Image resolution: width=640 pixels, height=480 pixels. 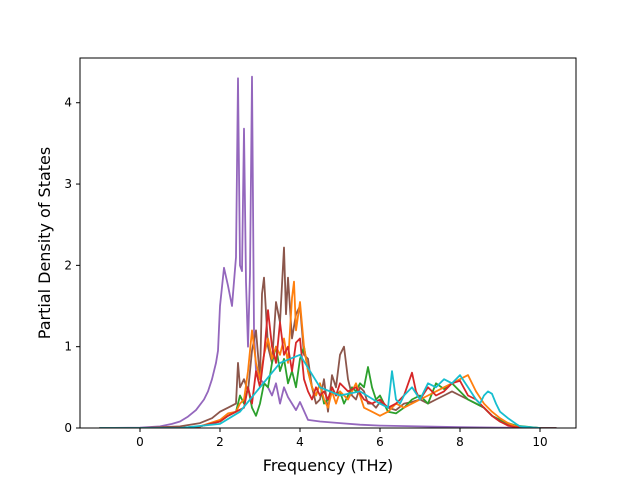 What do you see at coordinates (328, 465) in the screenshot?
I see `x-axis-label: Frequency (THz)` at bounding box center [328, 465].